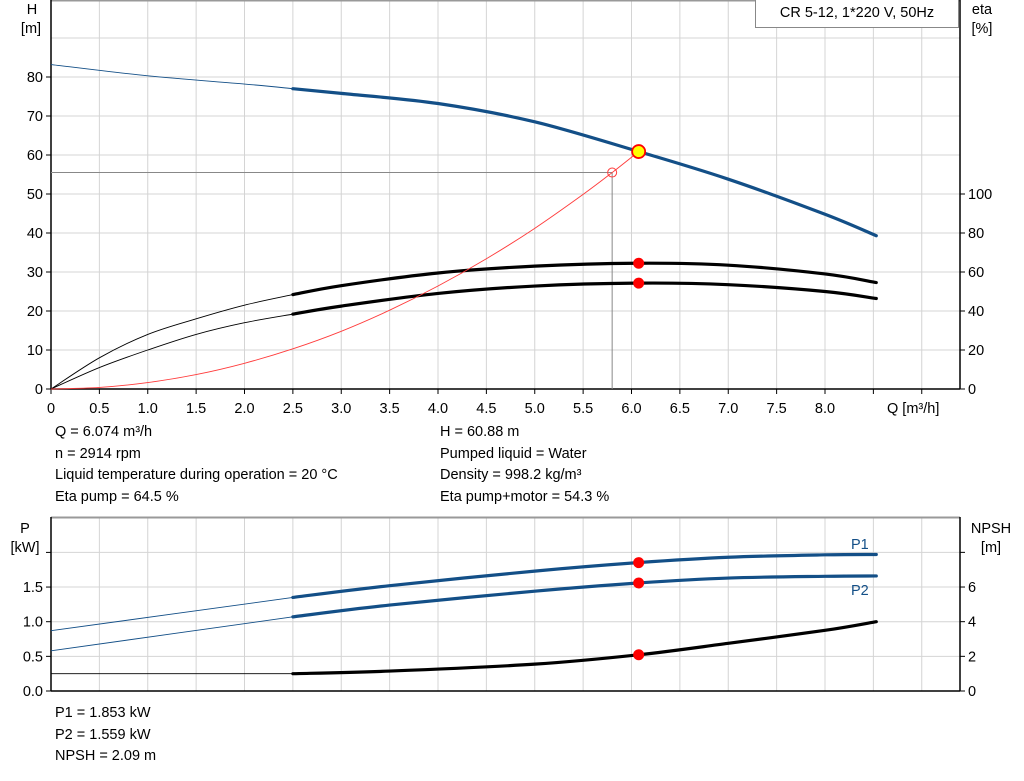 Image resolution: width=1024 pixels, height=781 pixels. I want to click on y-tick-label-right: 40, so click(976, 312).